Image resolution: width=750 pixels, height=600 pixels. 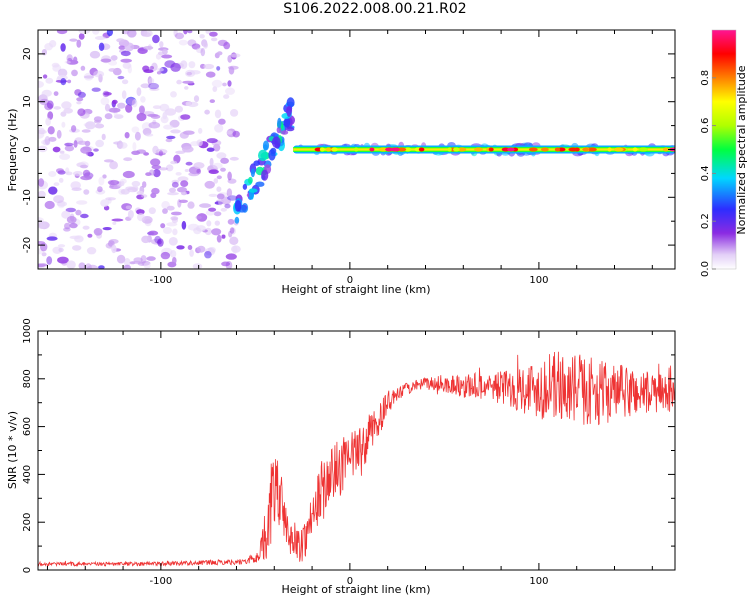 What do you see at coordinates (12, 450) in the screenshot?
I see `snr-y-axis-label: SNR (10 * v/v)` at bounding box center [12, 450].